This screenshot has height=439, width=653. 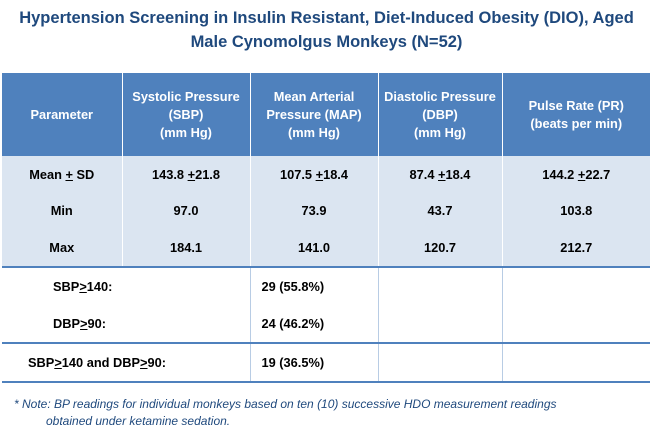 I want to click on cell-max-dbp: 120.7, so click(x=439, y=248).